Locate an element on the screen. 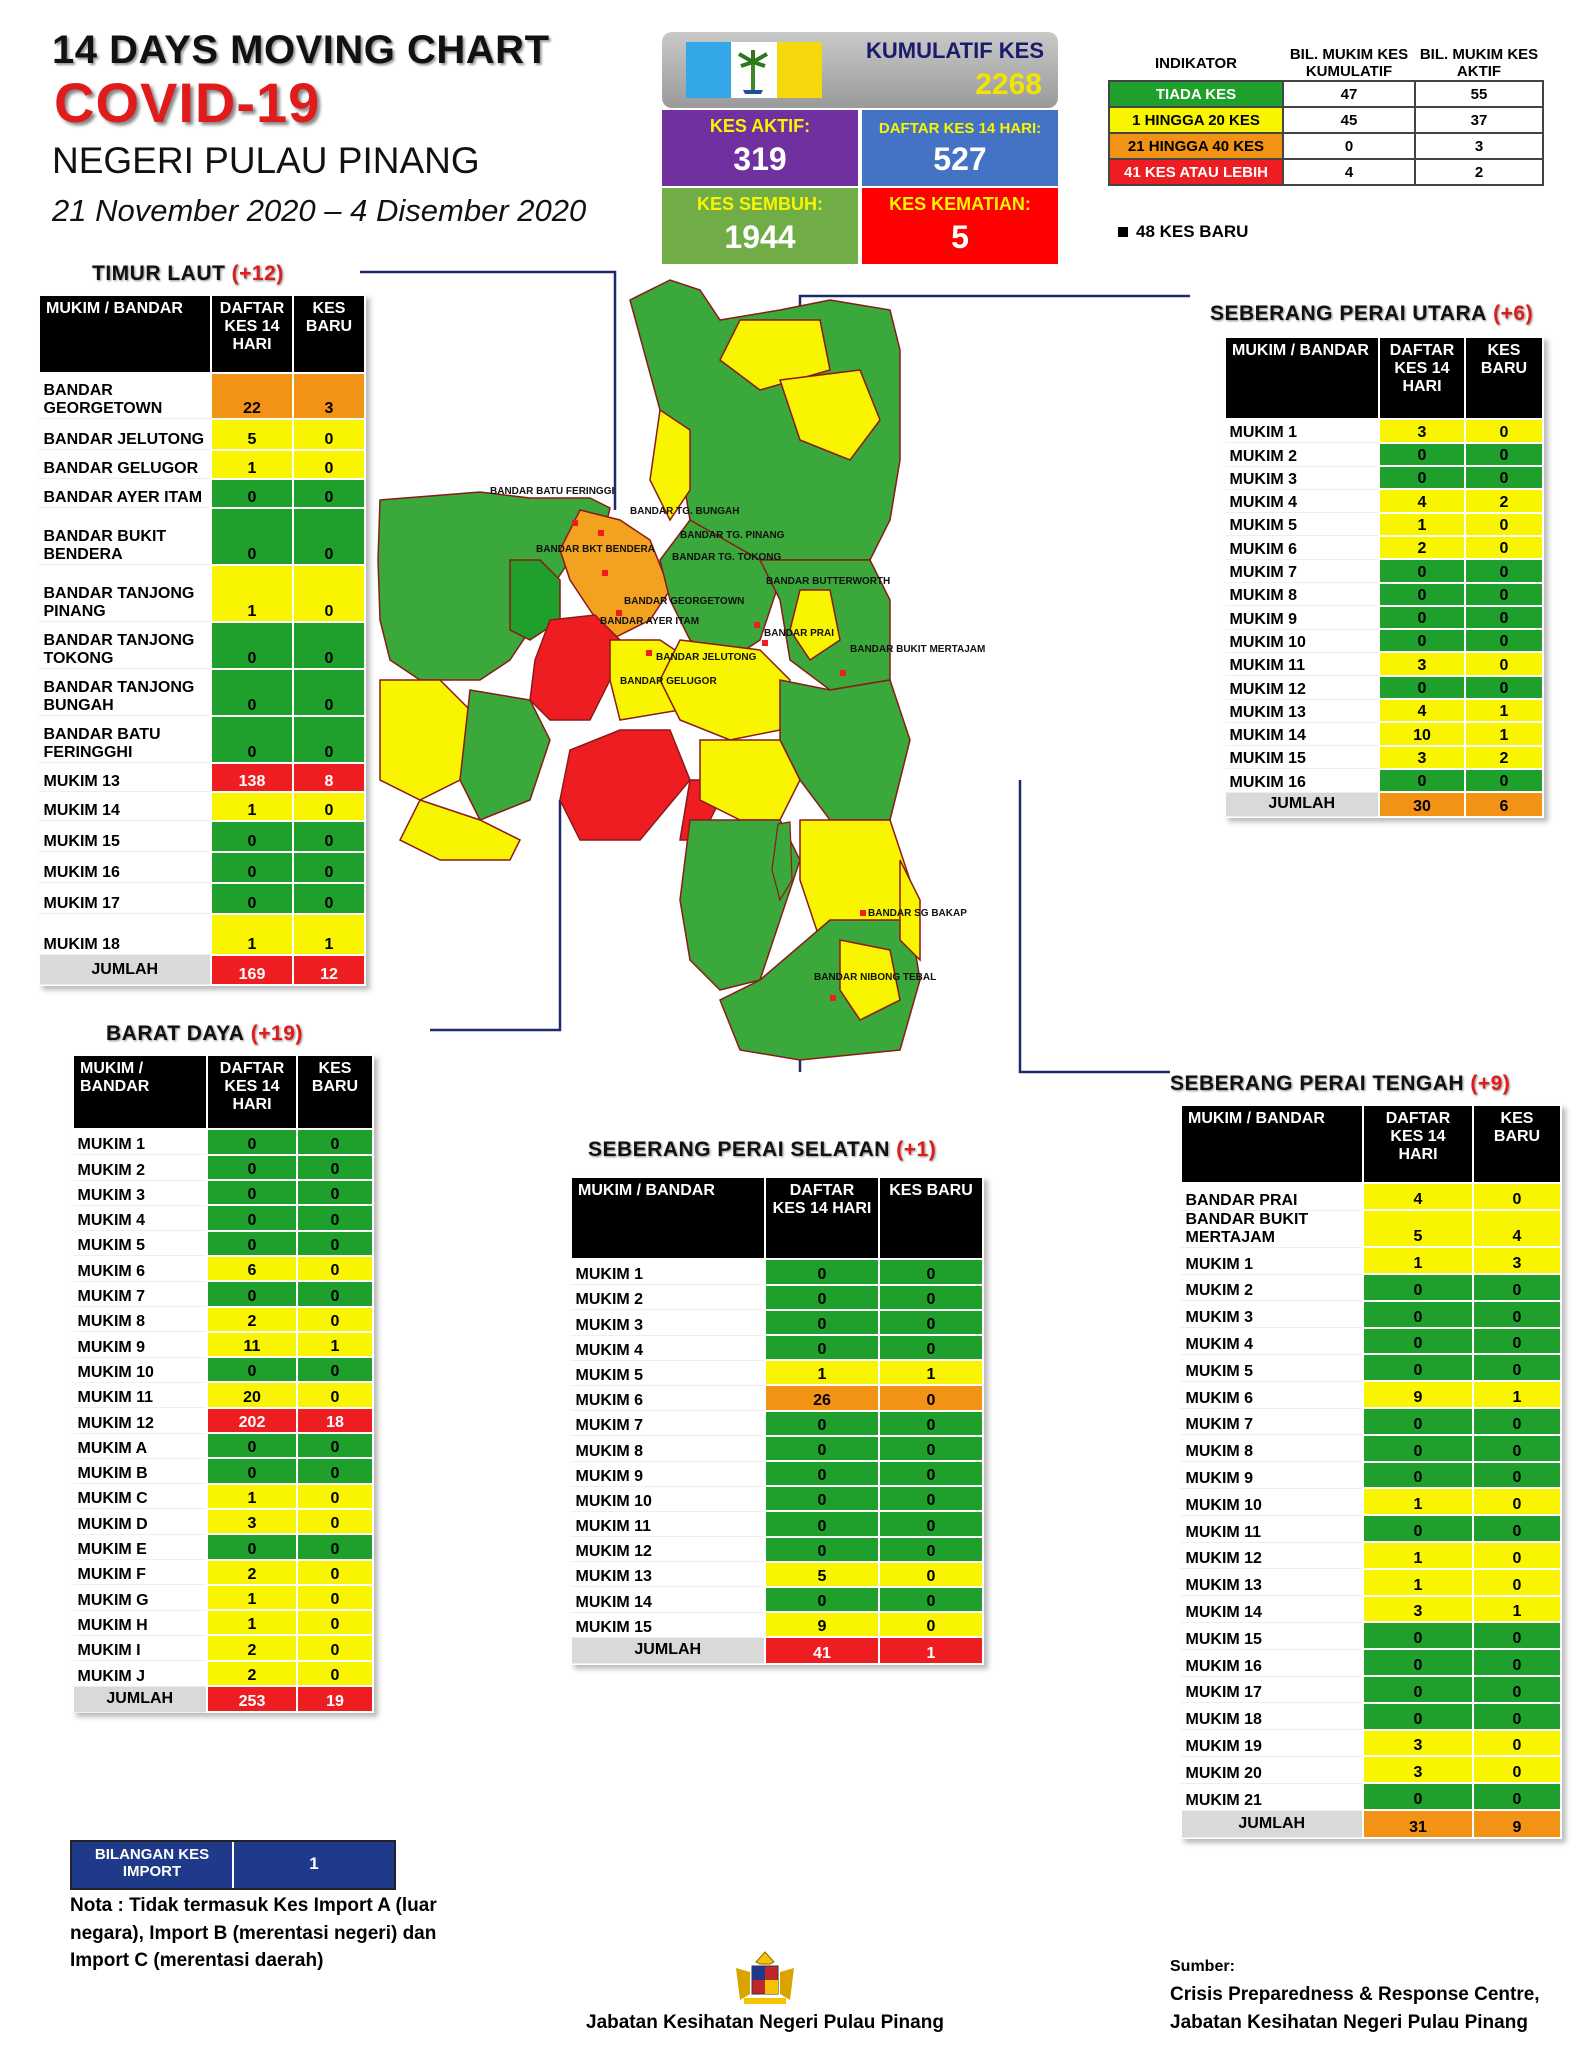 This screenshot has width=1593, height=2048. row-name: MUKIM 1 is located at coordinates (1302, 431).